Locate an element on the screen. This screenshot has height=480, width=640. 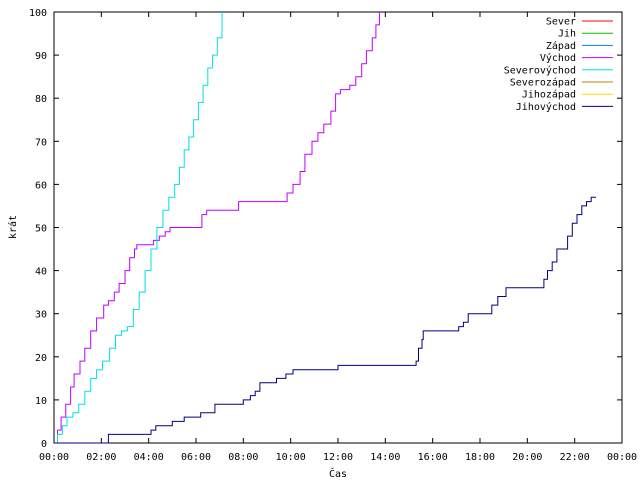
legend-label: Jihozápad is located at coordinates (549, 95).